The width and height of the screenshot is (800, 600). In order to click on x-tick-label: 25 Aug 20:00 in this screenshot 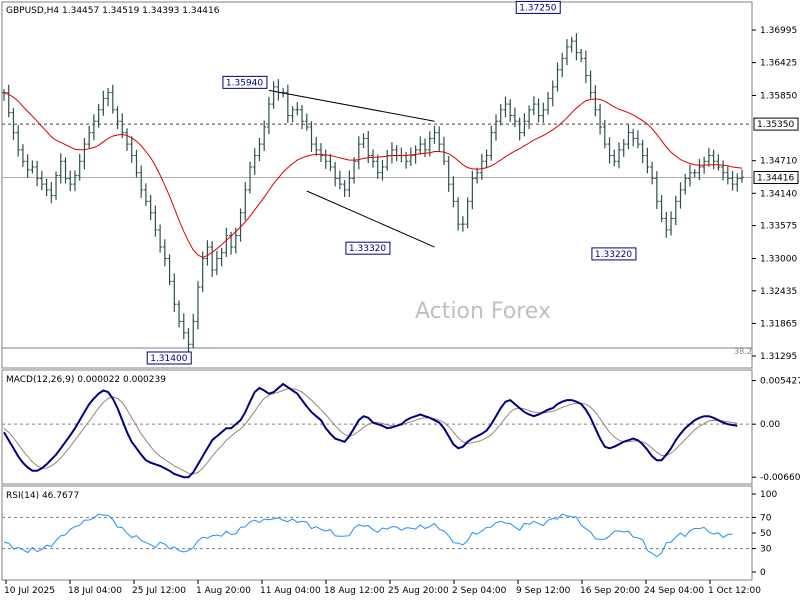, I will do `click(418, 591)`.